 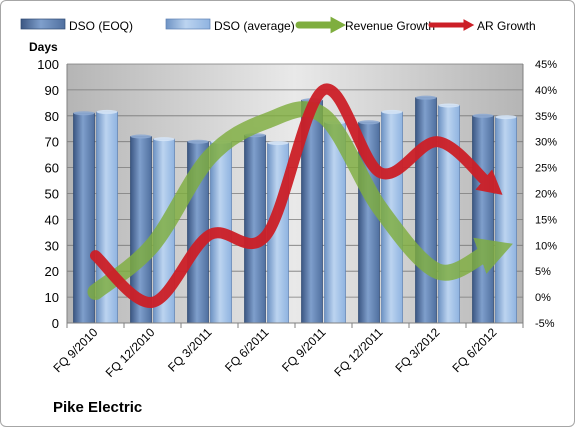 I want to click on y2-tick-label: 15%, so click(x=546, y=220).